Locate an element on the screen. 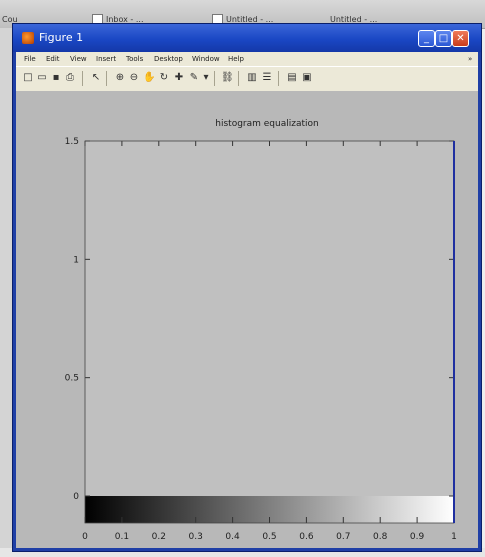  open-file-icon: ▭ is located at coordinates (42, 77).